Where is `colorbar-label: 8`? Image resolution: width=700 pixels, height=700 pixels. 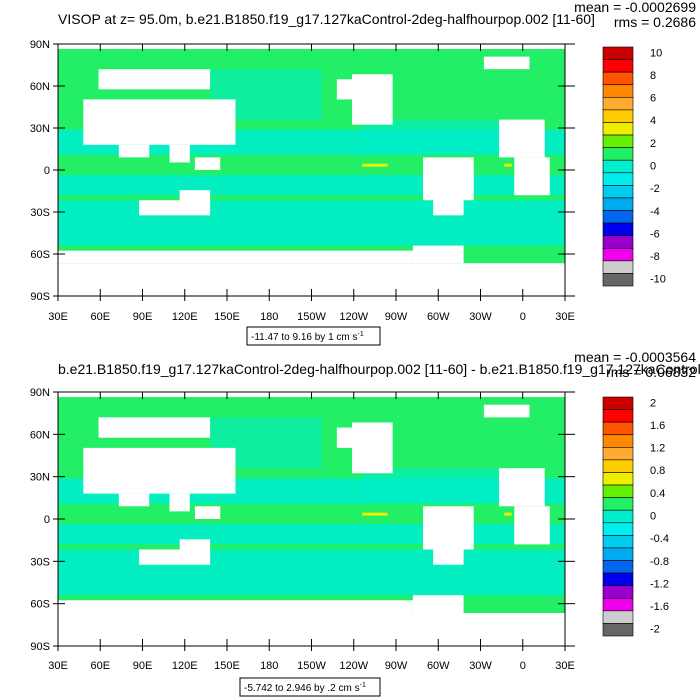 colorbar-label: 8 is located at coordinates (653, 76).